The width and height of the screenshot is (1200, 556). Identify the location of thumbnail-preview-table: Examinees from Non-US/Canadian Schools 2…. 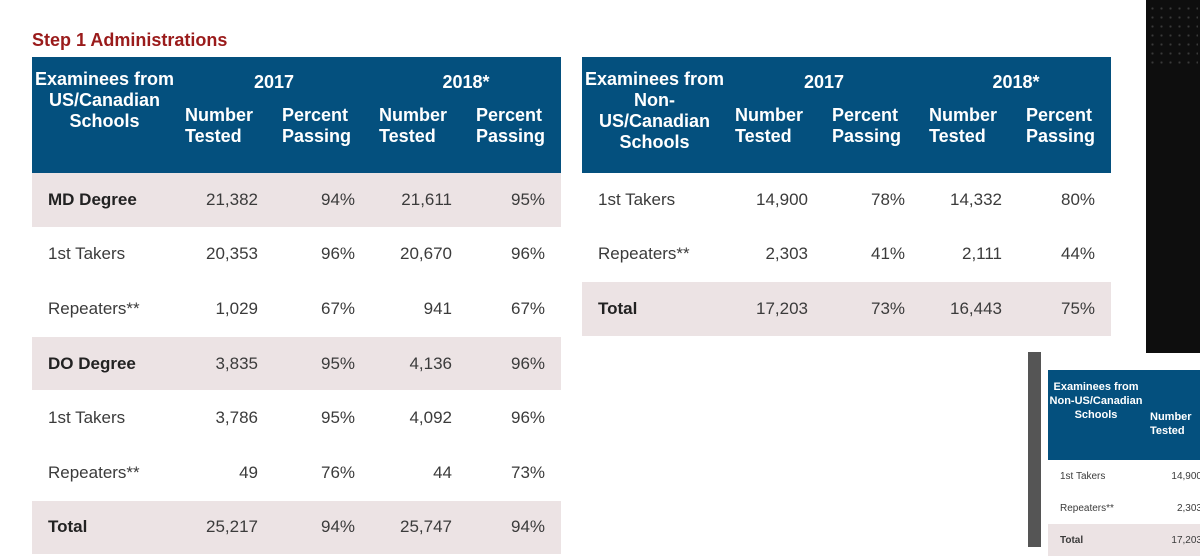
(1124, 463).